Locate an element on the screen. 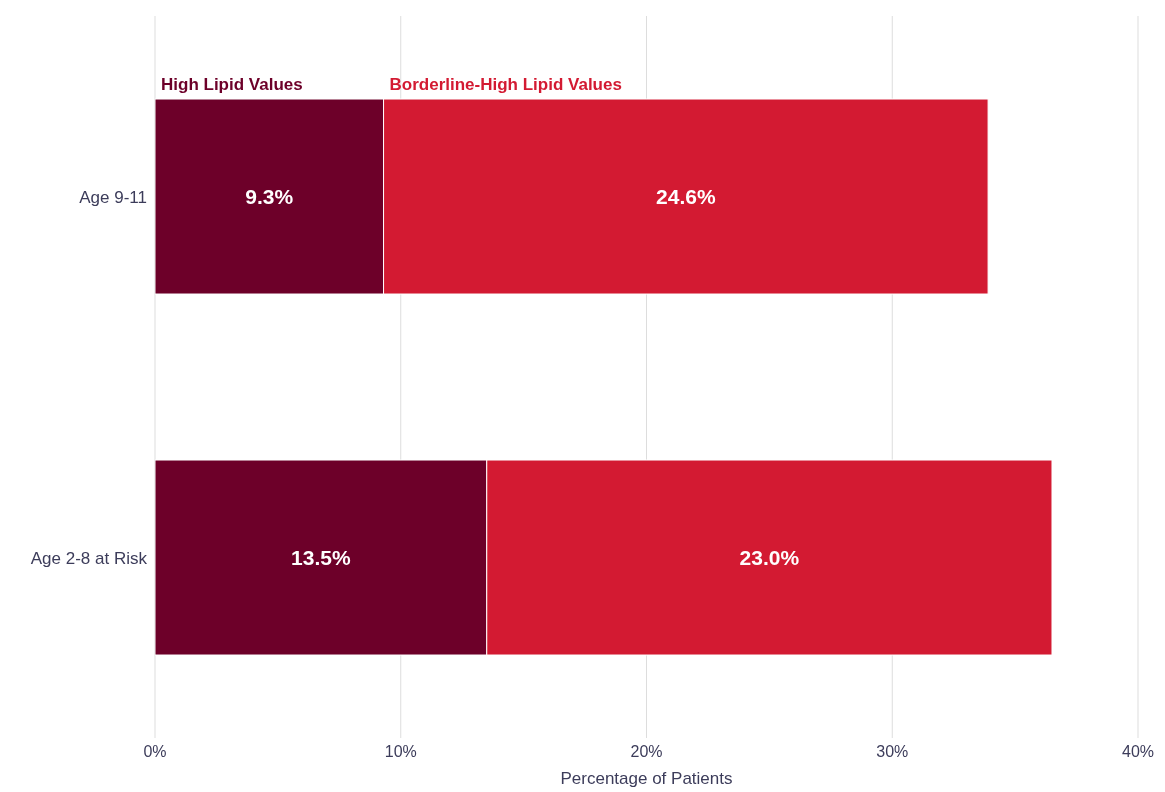 This screenshot has height=792, width=1165. x-tick-label: 20% is located at coordinates (646, 752).